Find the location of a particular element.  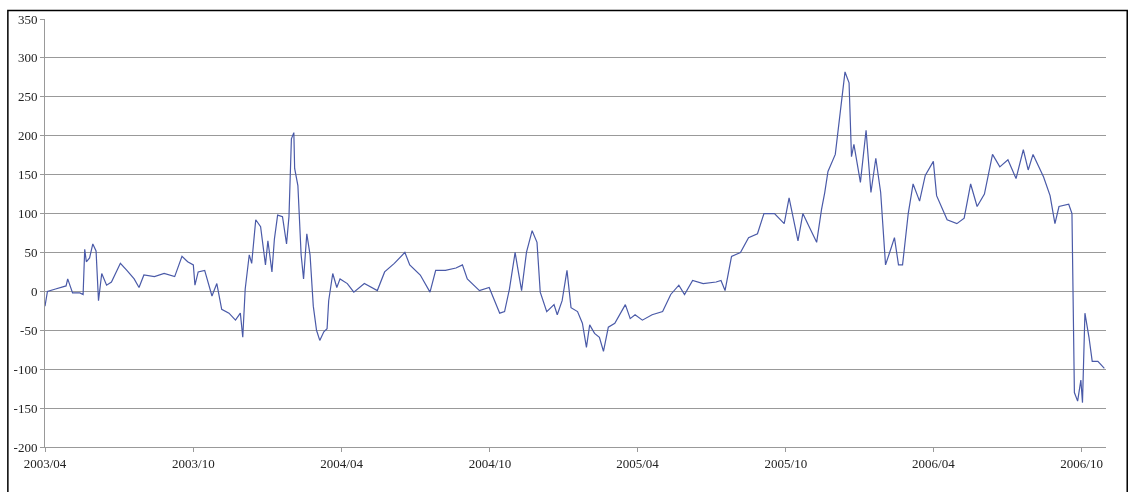

y-tick-label: 0 is located at coordinates (34, 291).